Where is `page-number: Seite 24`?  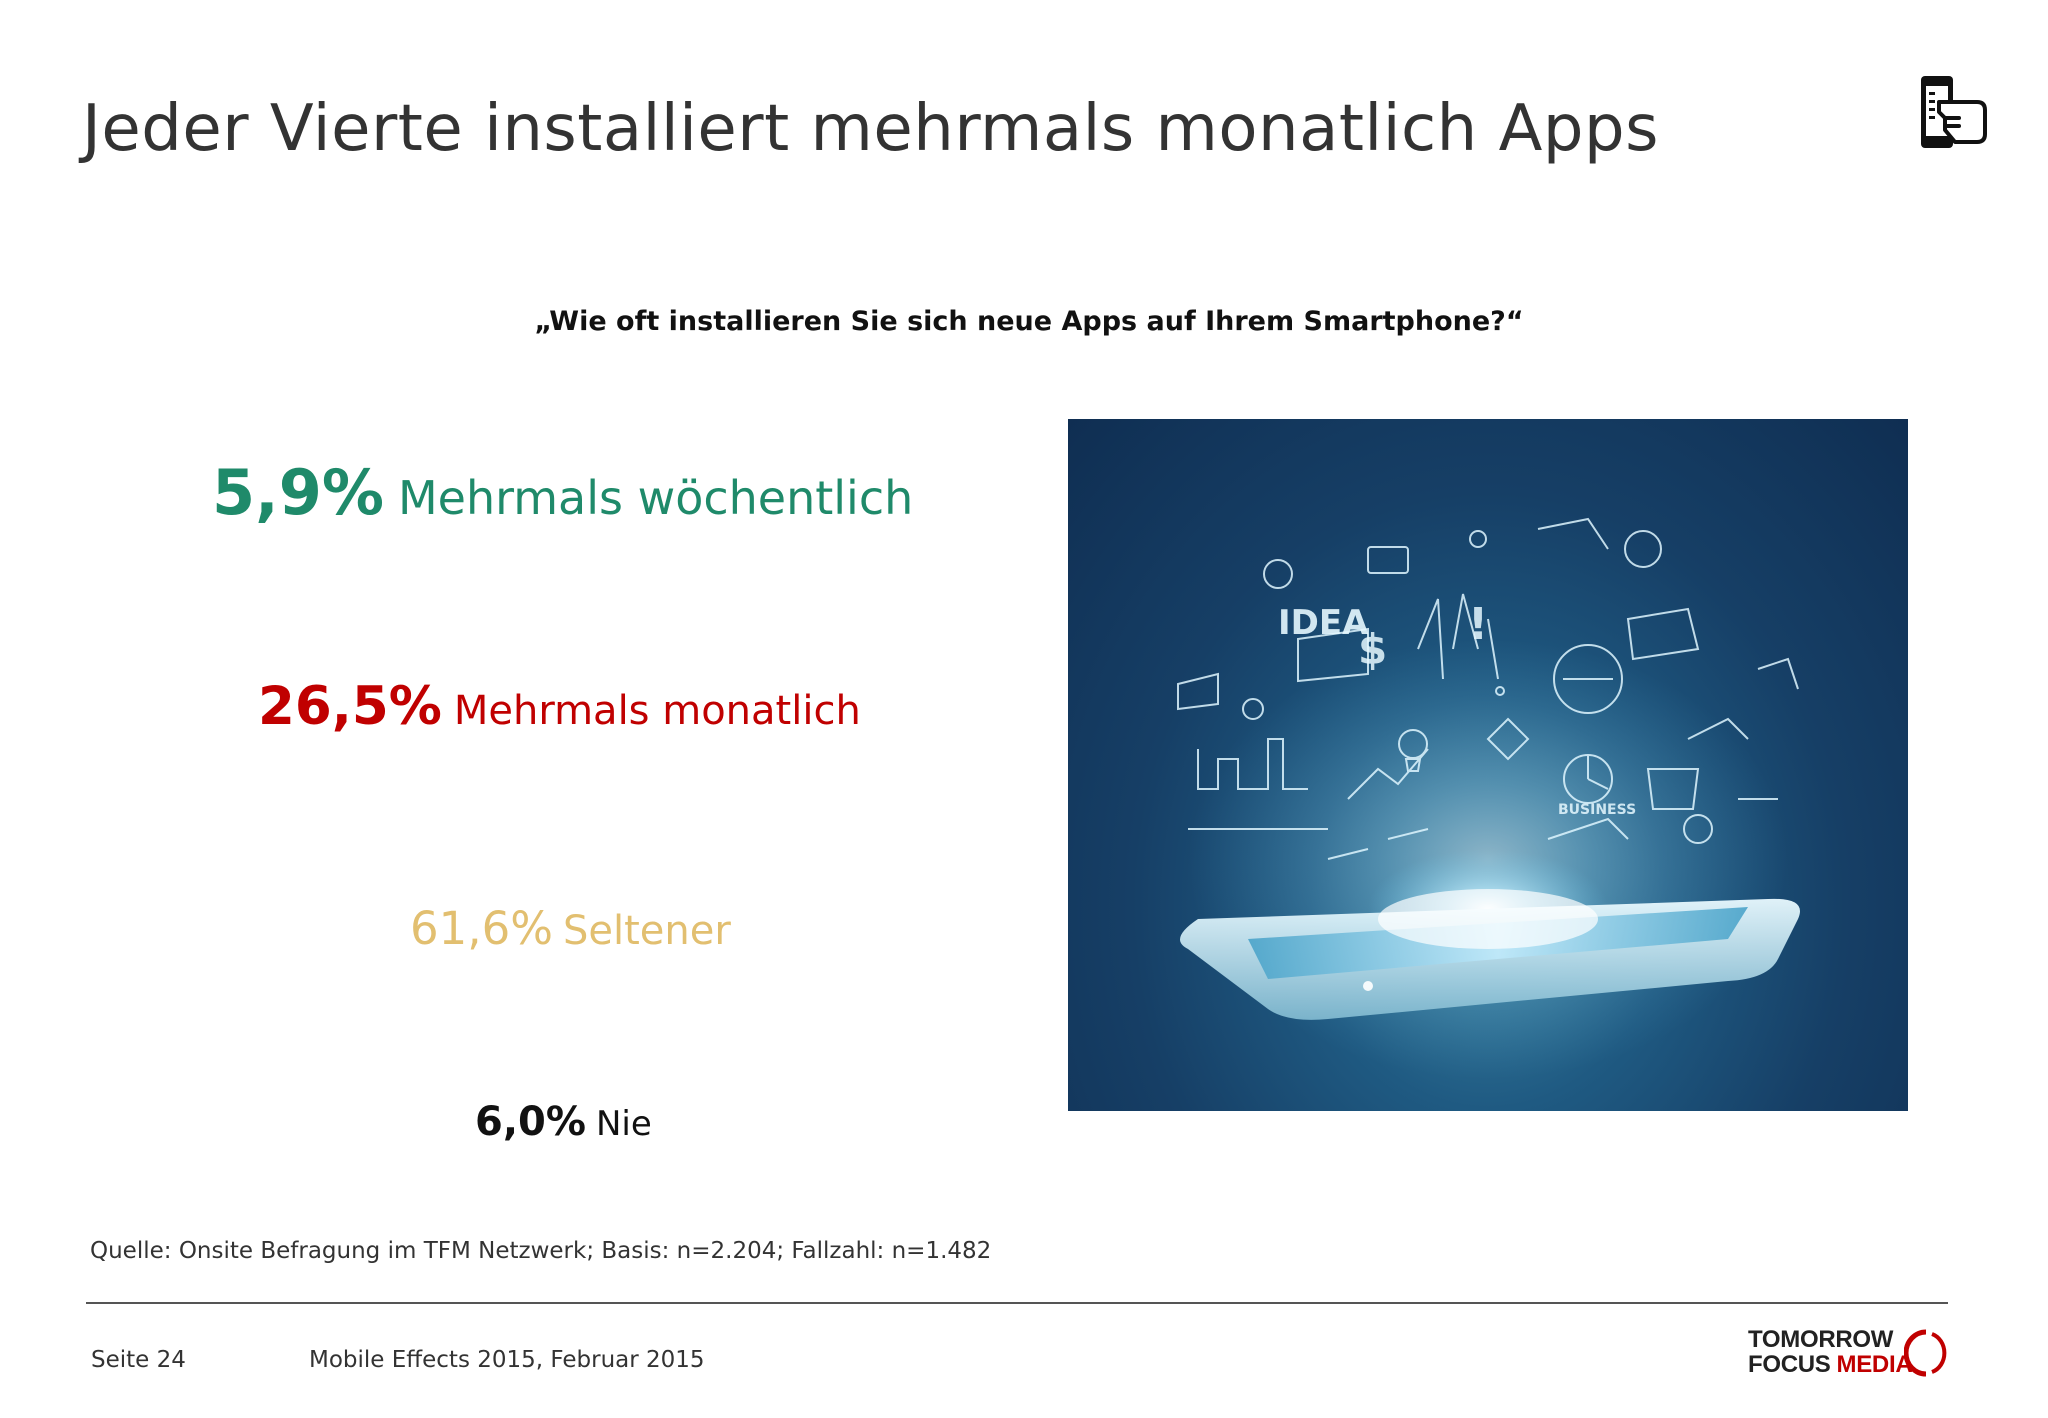
page-number: Seite 24 is located at coordinates (138, 1360).